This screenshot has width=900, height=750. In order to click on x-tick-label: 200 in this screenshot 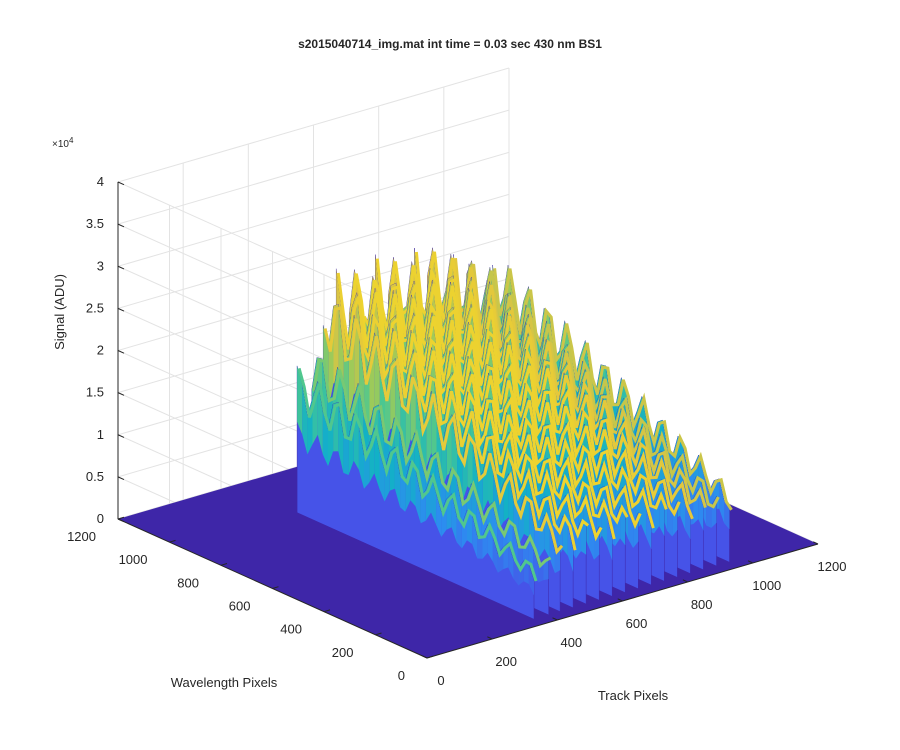, I will do `click(506, 661)`.